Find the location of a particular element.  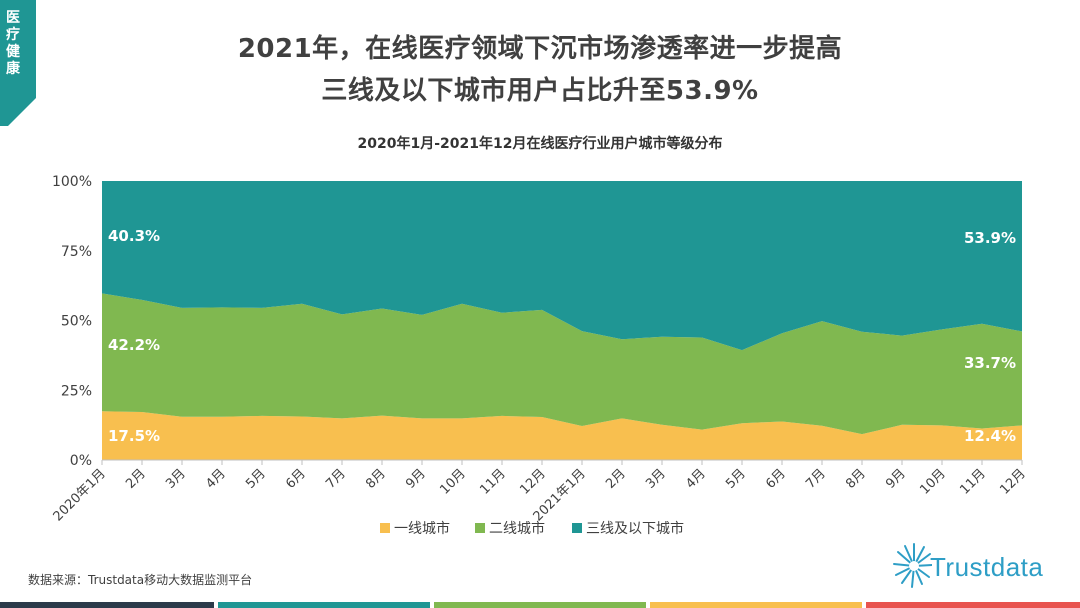

y-tick-label: 25% is located at coordinates (76, 391).